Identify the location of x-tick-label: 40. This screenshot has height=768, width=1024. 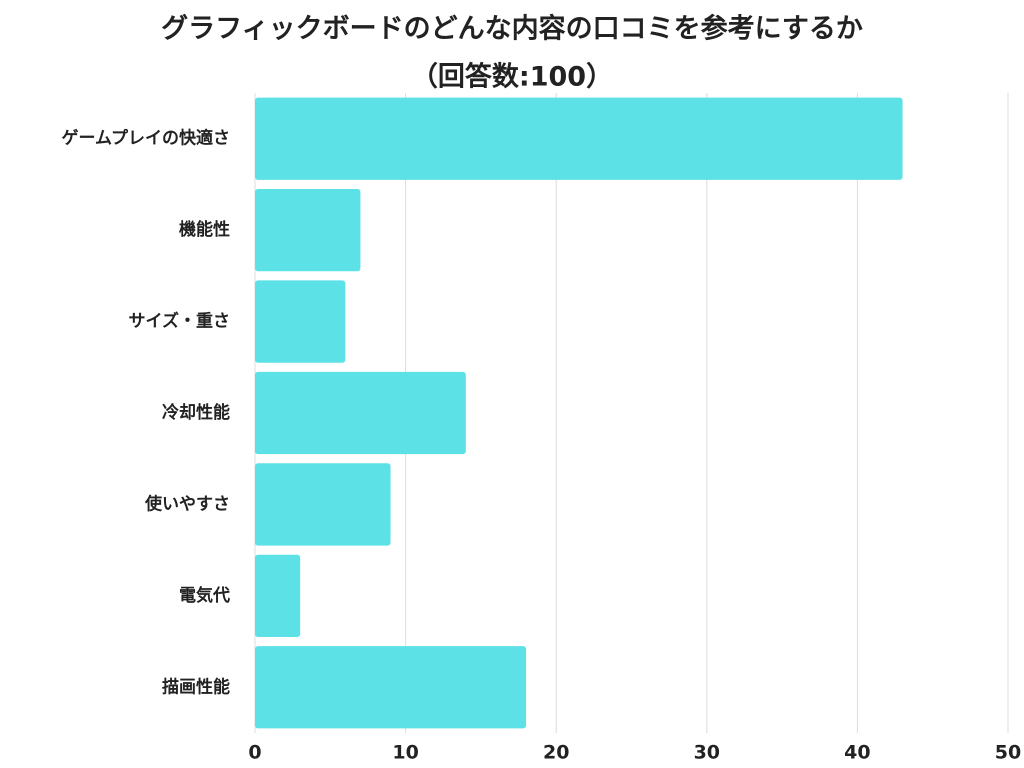
(857, 753).